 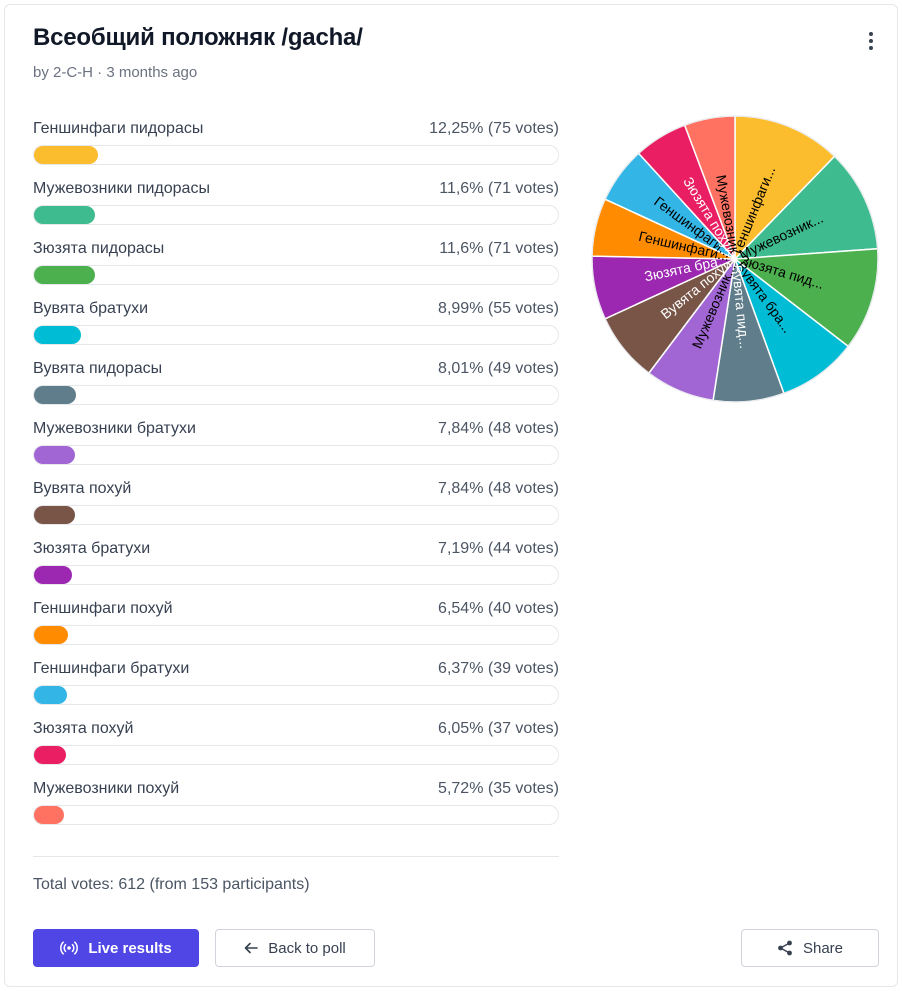 I want to click on share-button: Share, so click(x=810, y=948).